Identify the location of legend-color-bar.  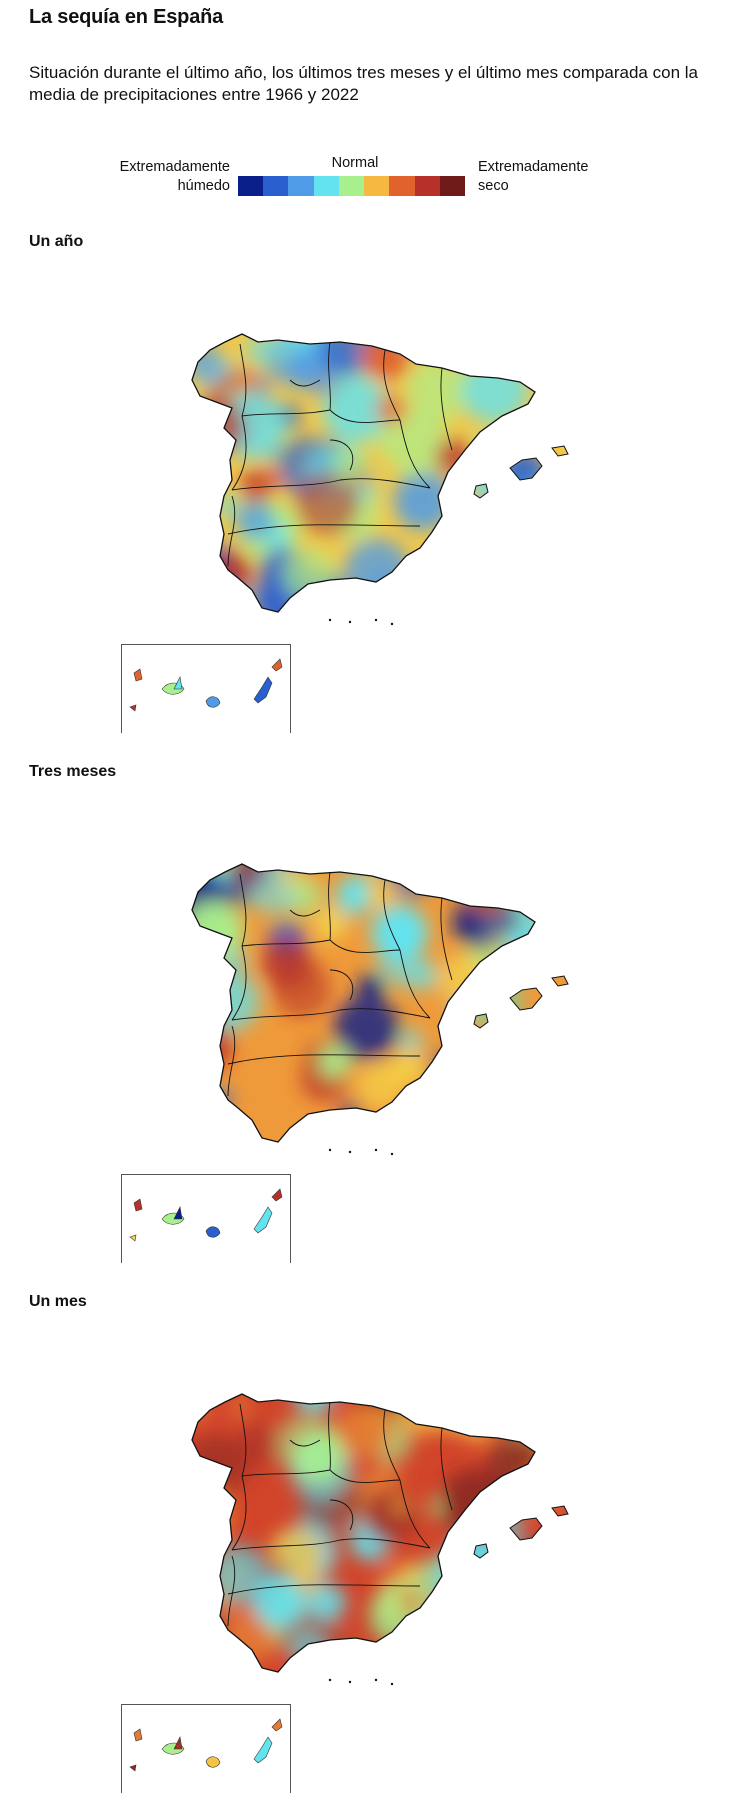
(351, 186).